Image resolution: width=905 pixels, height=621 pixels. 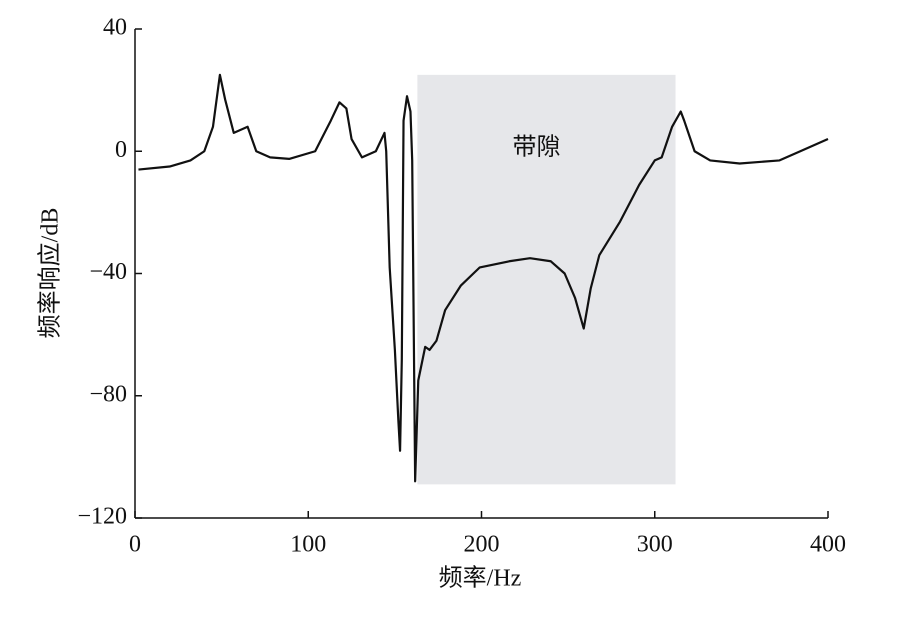 I want to click on x-tick-label: 0, so click(x=135, y=545).